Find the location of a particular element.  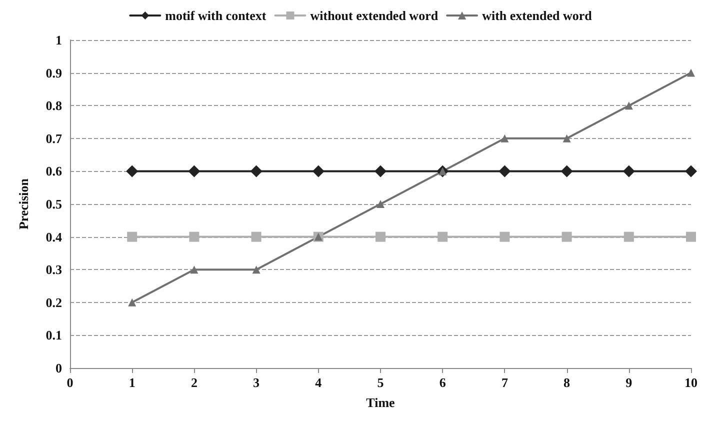

y-tick-label: 0.2 is located at coordinates (54, 302).